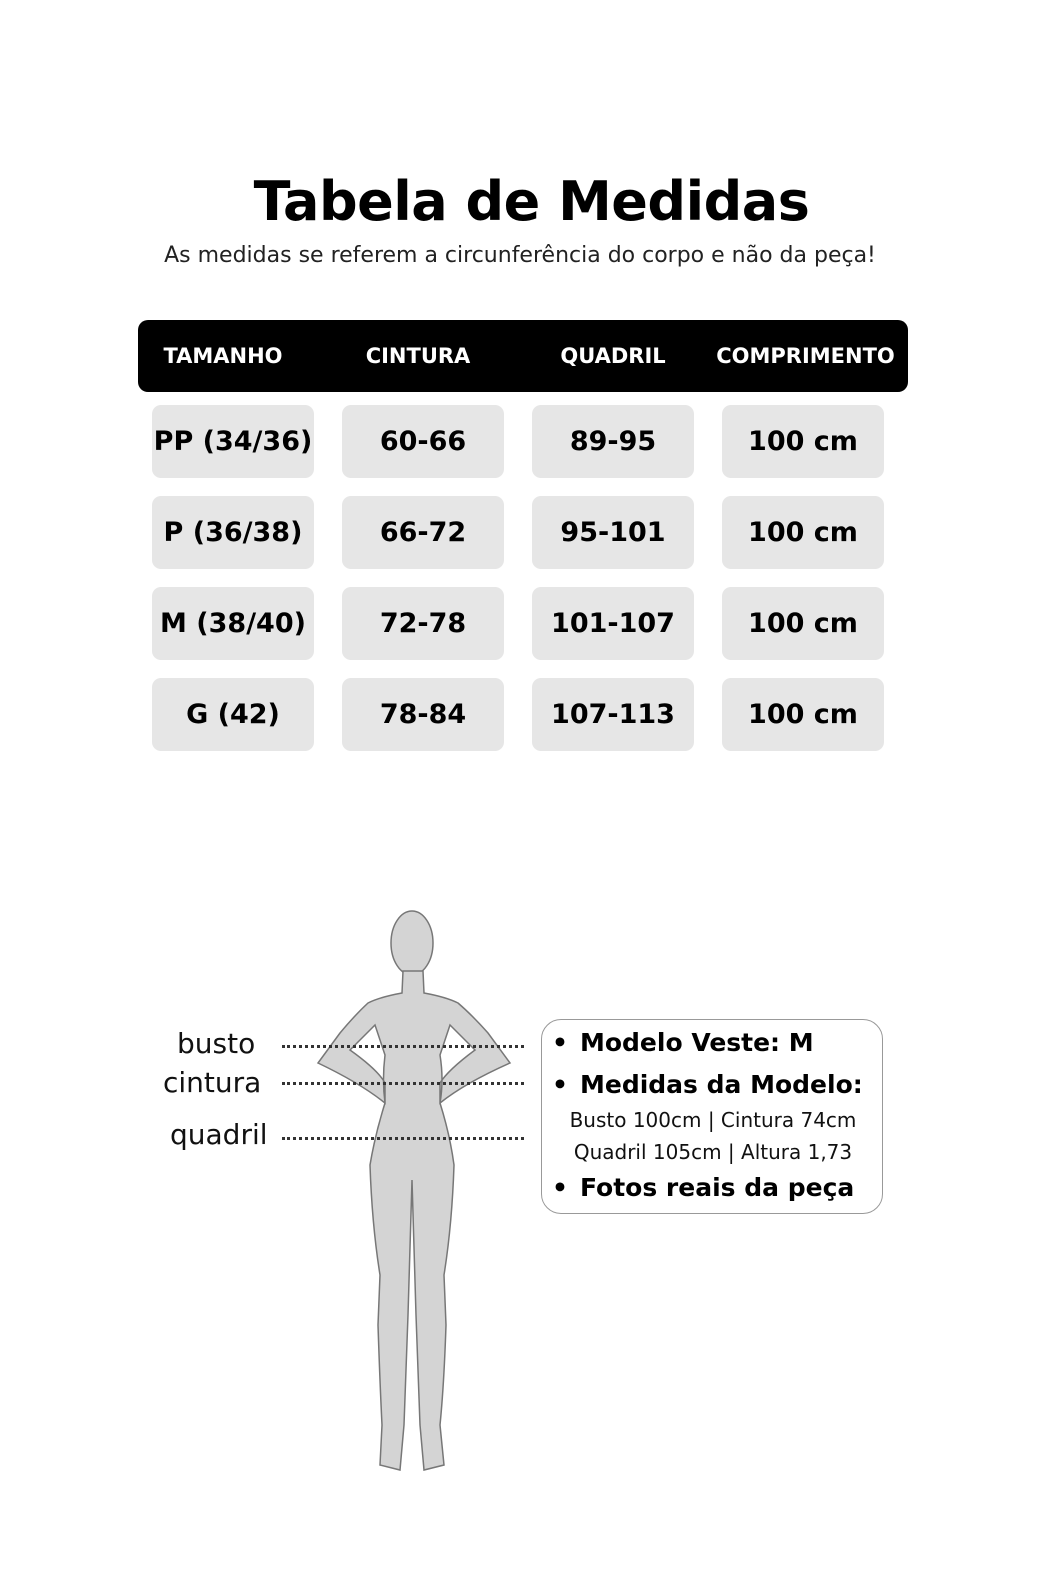 The width and height of the screenshot is (1063, 1594). What do you see at coordinates (713, 1120) in the screenshot?
I see `medidas-line-1: Busto 100cm | Cintura 74cm` at bounding box center [713, 1120].